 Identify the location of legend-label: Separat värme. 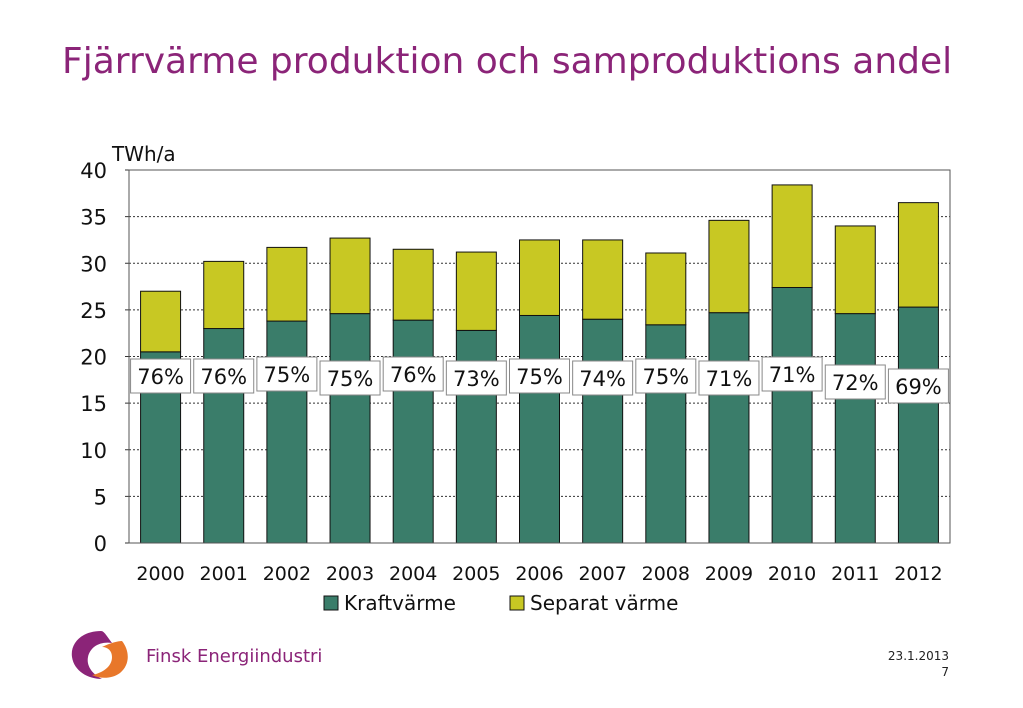
(604, 603).